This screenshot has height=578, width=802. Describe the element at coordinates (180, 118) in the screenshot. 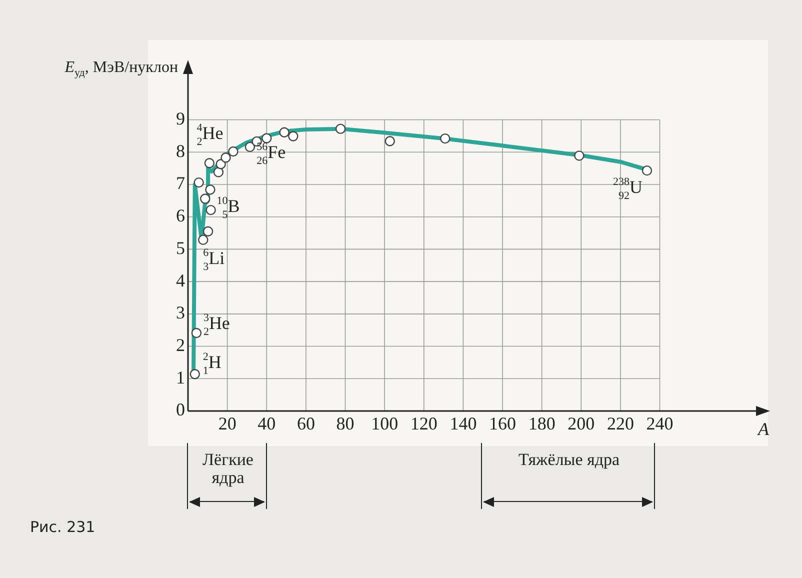

I see `y-tick-label: 9` at that location.